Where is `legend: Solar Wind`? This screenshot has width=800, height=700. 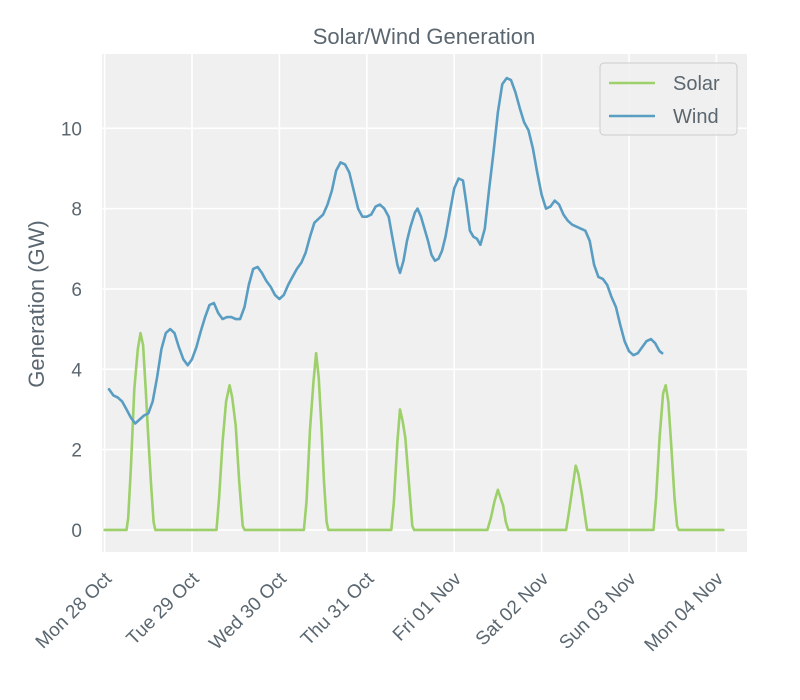
legend: Solar Wind is located at coordinates (668, 99).